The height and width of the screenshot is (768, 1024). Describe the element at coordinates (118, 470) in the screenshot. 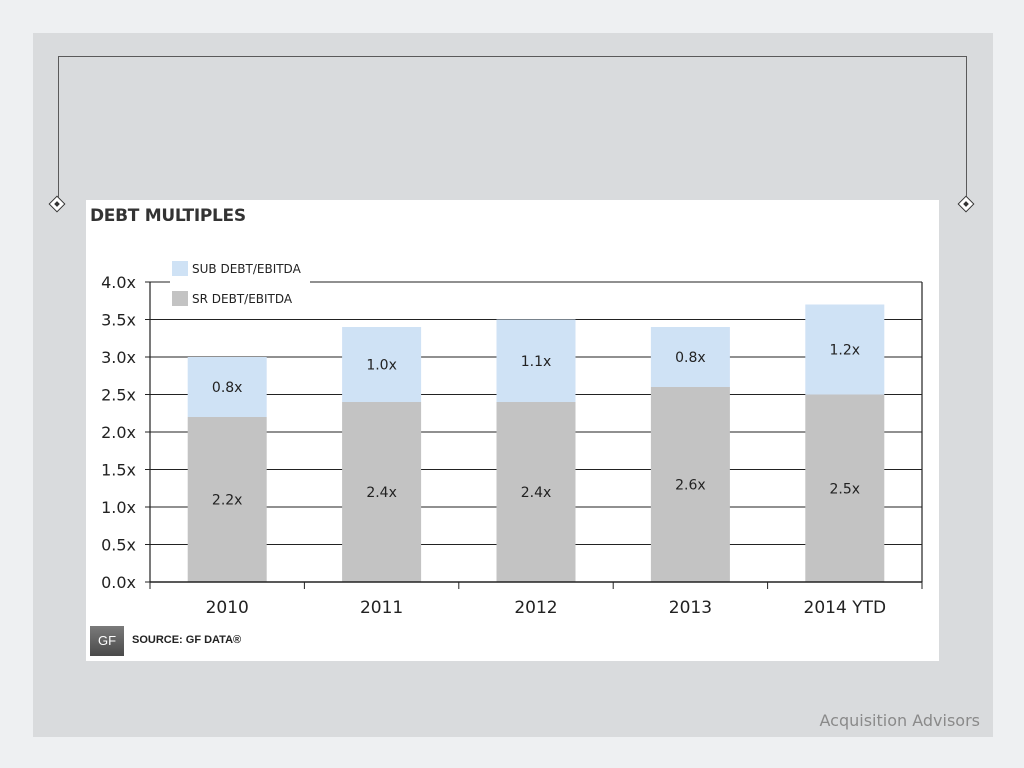

I see `y-tick-label: 1.5x` at that location.